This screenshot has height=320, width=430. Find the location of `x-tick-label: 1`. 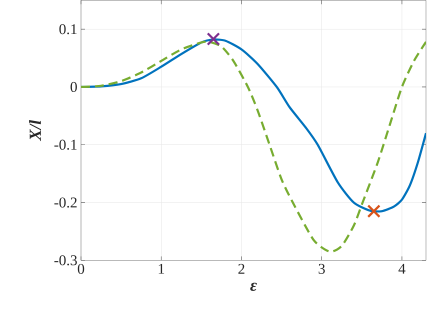

x-tick-label: 1 is located at coordinates (161, 269).